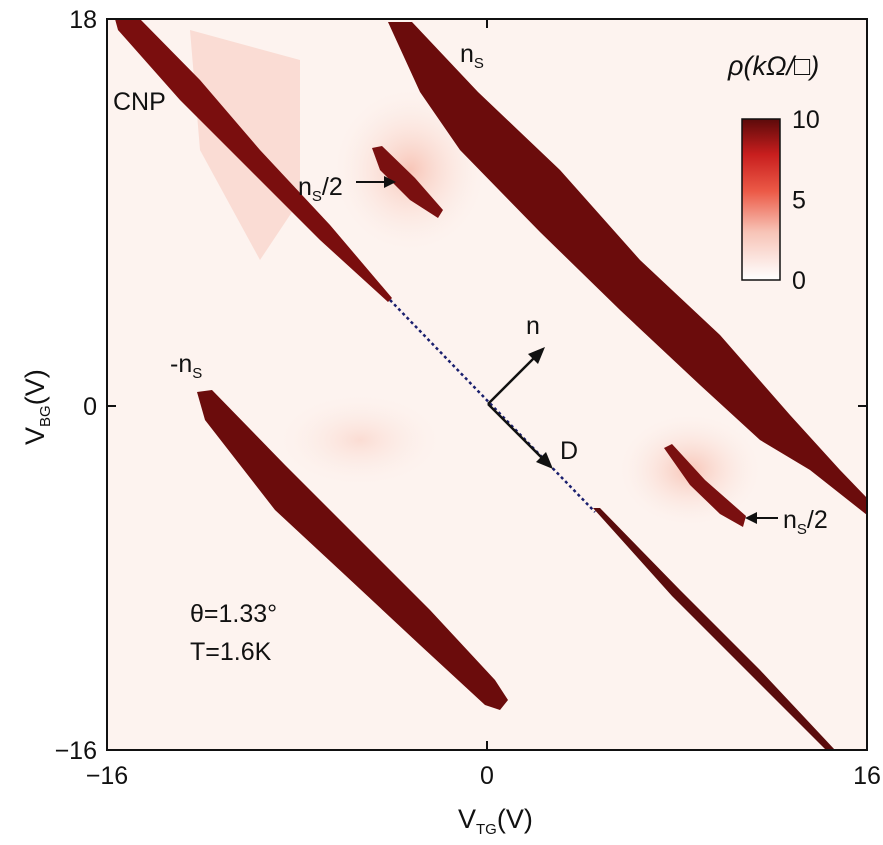 The width and height of the screenshot is (883, 845). Describe the element at coordinates (407, 182) in the screenshot. I see `band-ns-half-upper` at that location.